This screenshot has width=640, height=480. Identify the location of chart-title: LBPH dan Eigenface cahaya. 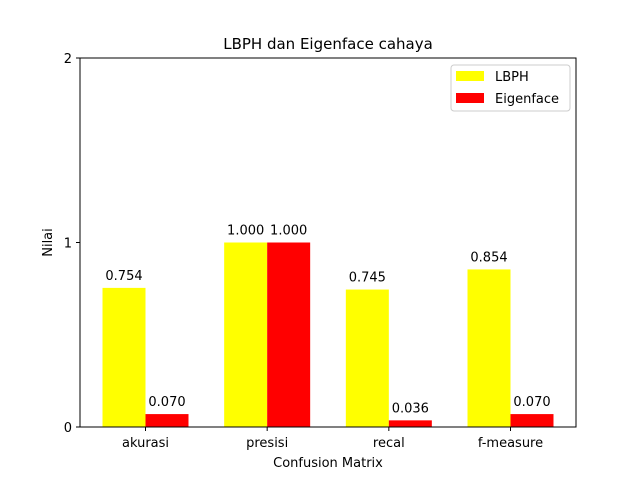
(328, 44).